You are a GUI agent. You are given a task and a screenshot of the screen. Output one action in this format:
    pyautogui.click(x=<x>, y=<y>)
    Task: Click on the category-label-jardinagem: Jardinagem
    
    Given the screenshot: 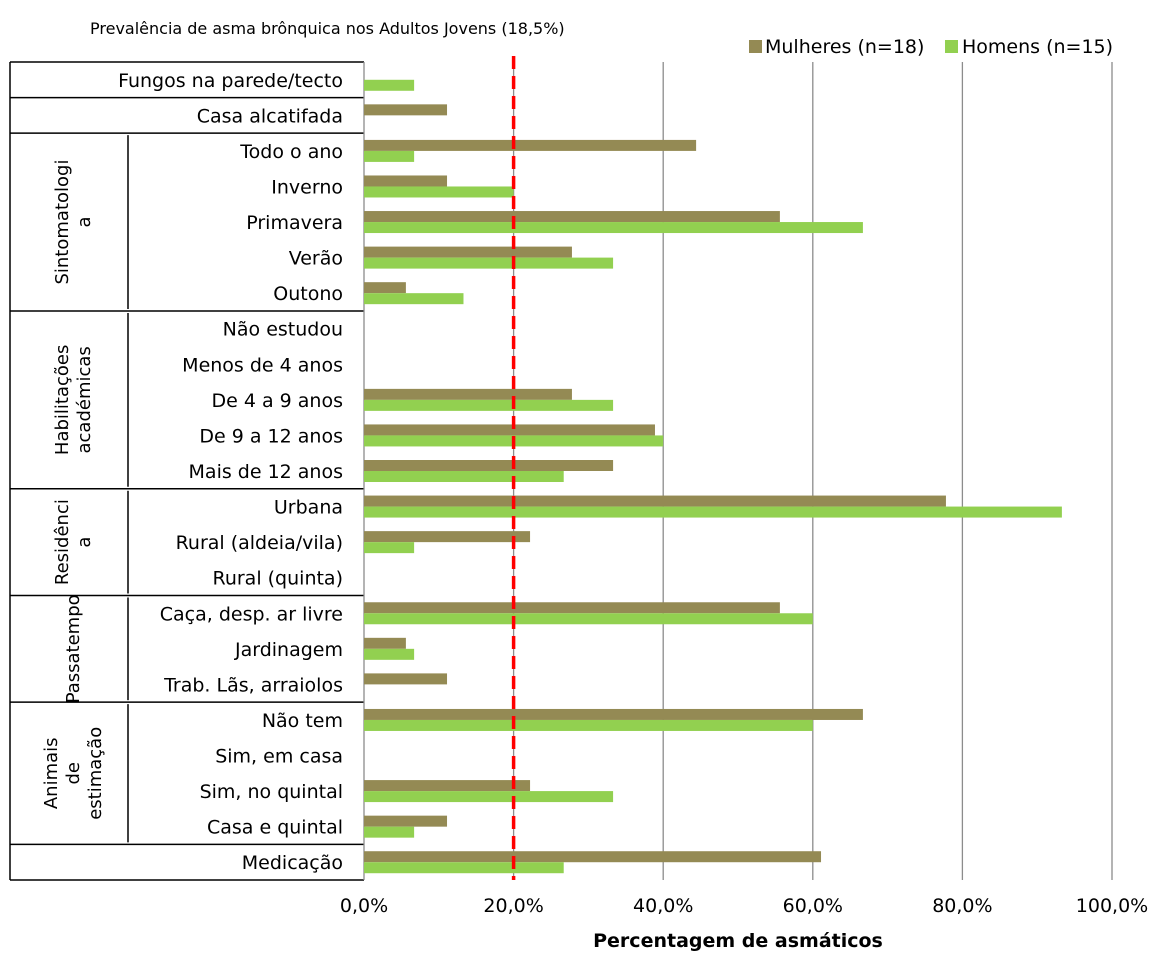 What is the action you would take?
    pyautogui.click(x=288, y=650)
    